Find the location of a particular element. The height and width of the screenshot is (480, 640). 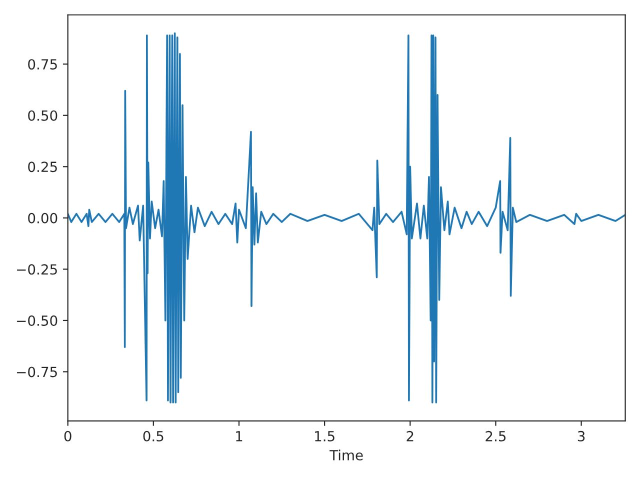

x-tick-label: 1.5 is located at coordinates (324, 436).